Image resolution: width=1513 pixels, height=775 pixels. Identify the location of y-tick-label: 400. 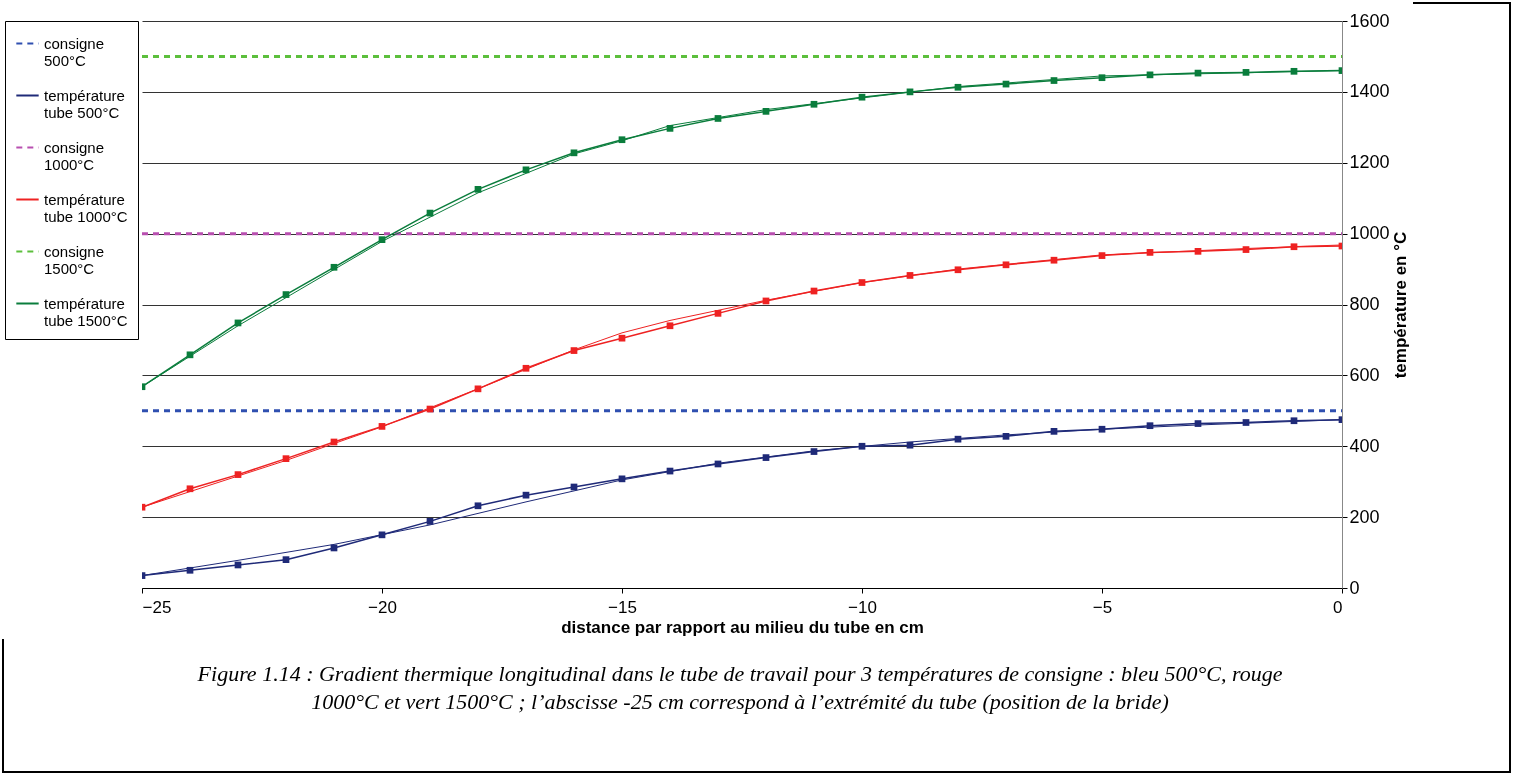
(1364, 445).